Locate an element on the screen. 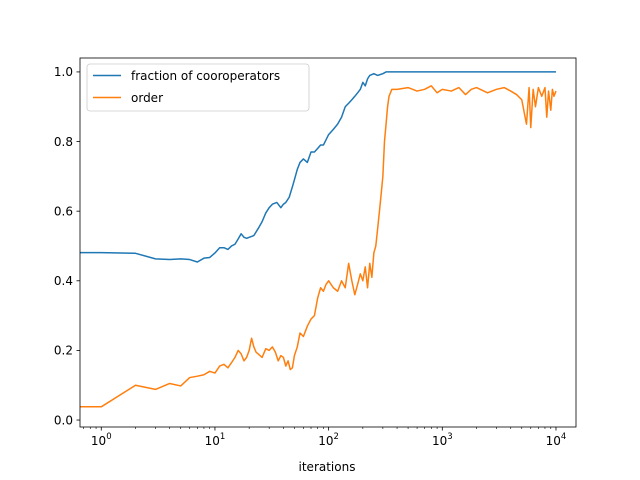 Image resolution: width=640 pixels, height=480 pixels. x-tick-label: 10¹ is located at coordinates (215, 440).